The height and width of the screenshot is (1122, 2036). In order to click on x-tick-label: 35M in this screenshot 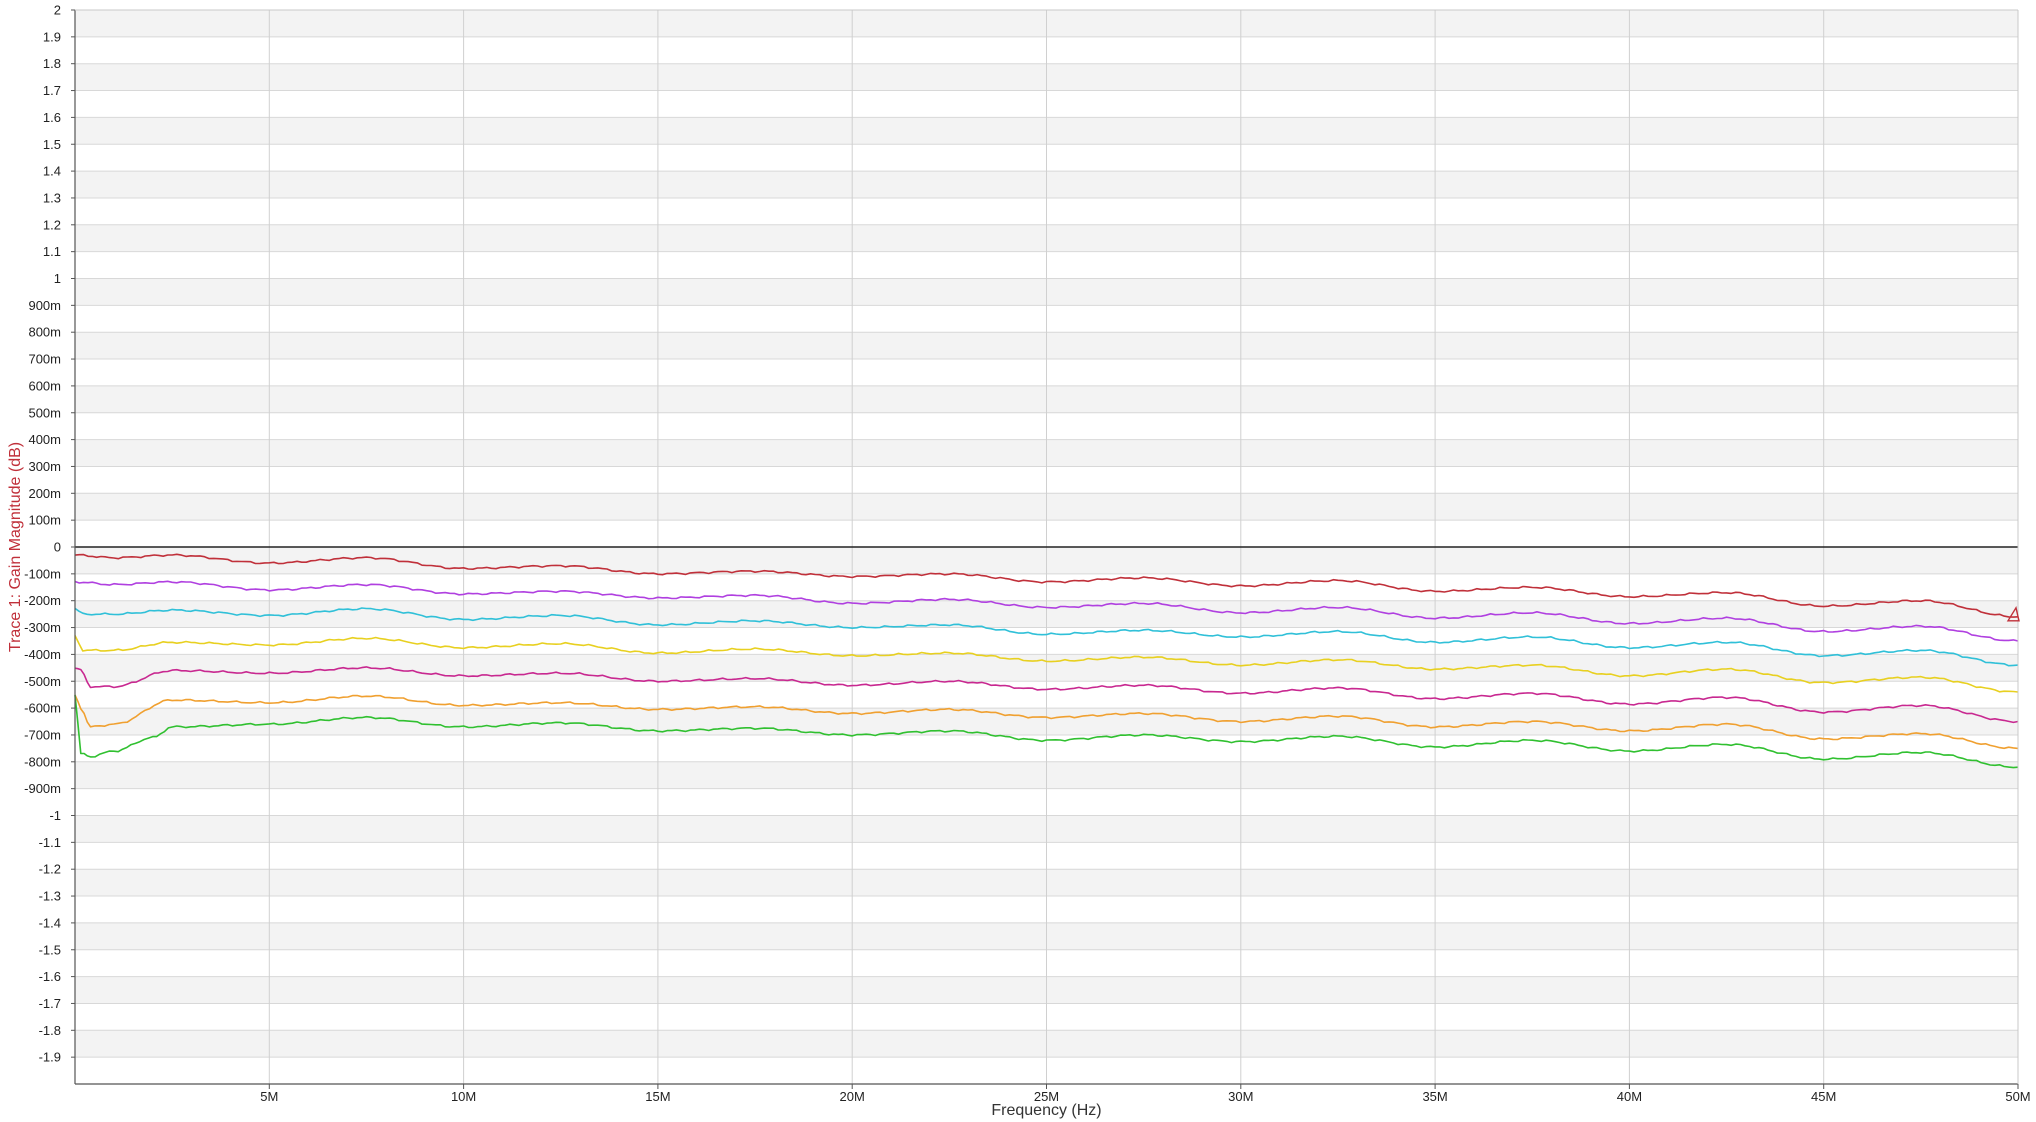, I will do `click(1434, 1096)`.